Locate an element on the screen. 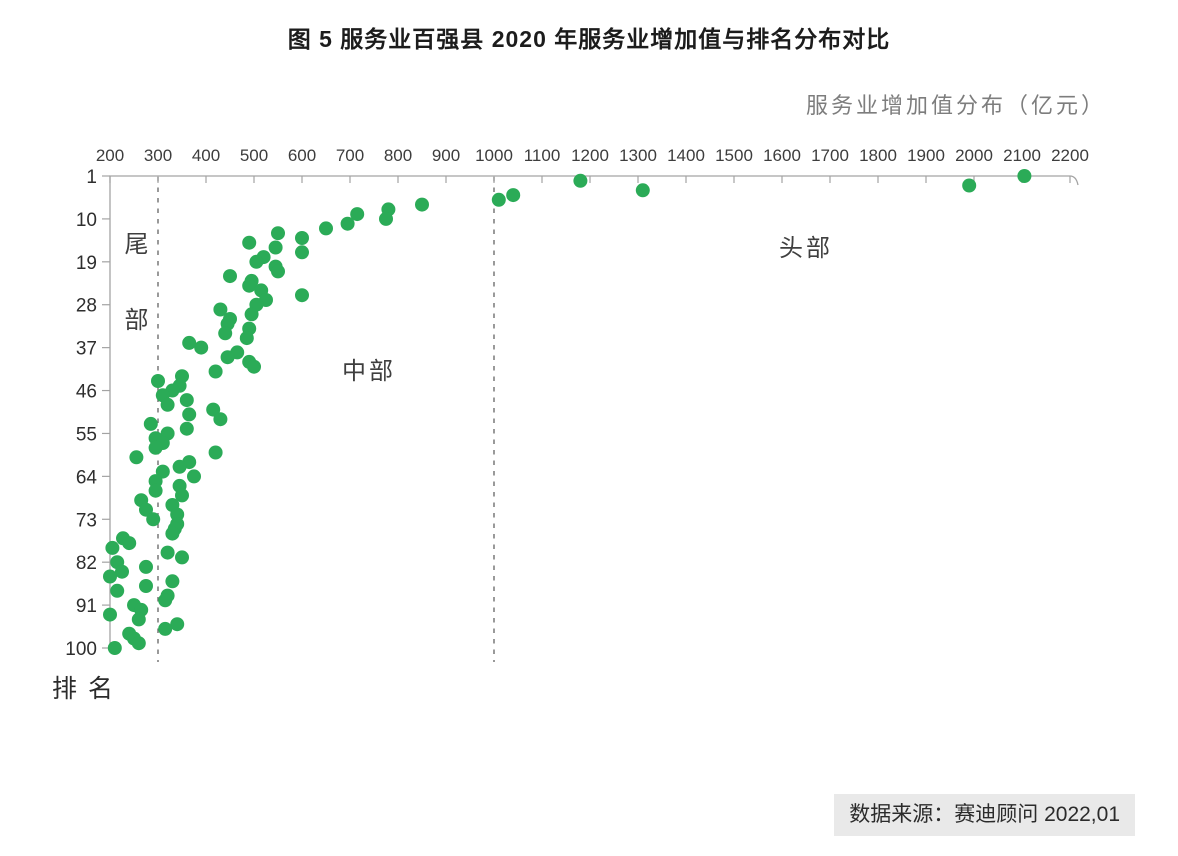  y-axis-title: 排 名 is located at coordinates (83, 689).